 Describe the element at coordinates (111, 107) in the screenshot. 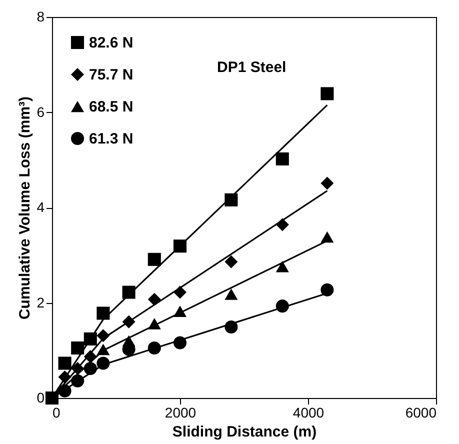

I see `legend-label: 68.5 N` at that location.